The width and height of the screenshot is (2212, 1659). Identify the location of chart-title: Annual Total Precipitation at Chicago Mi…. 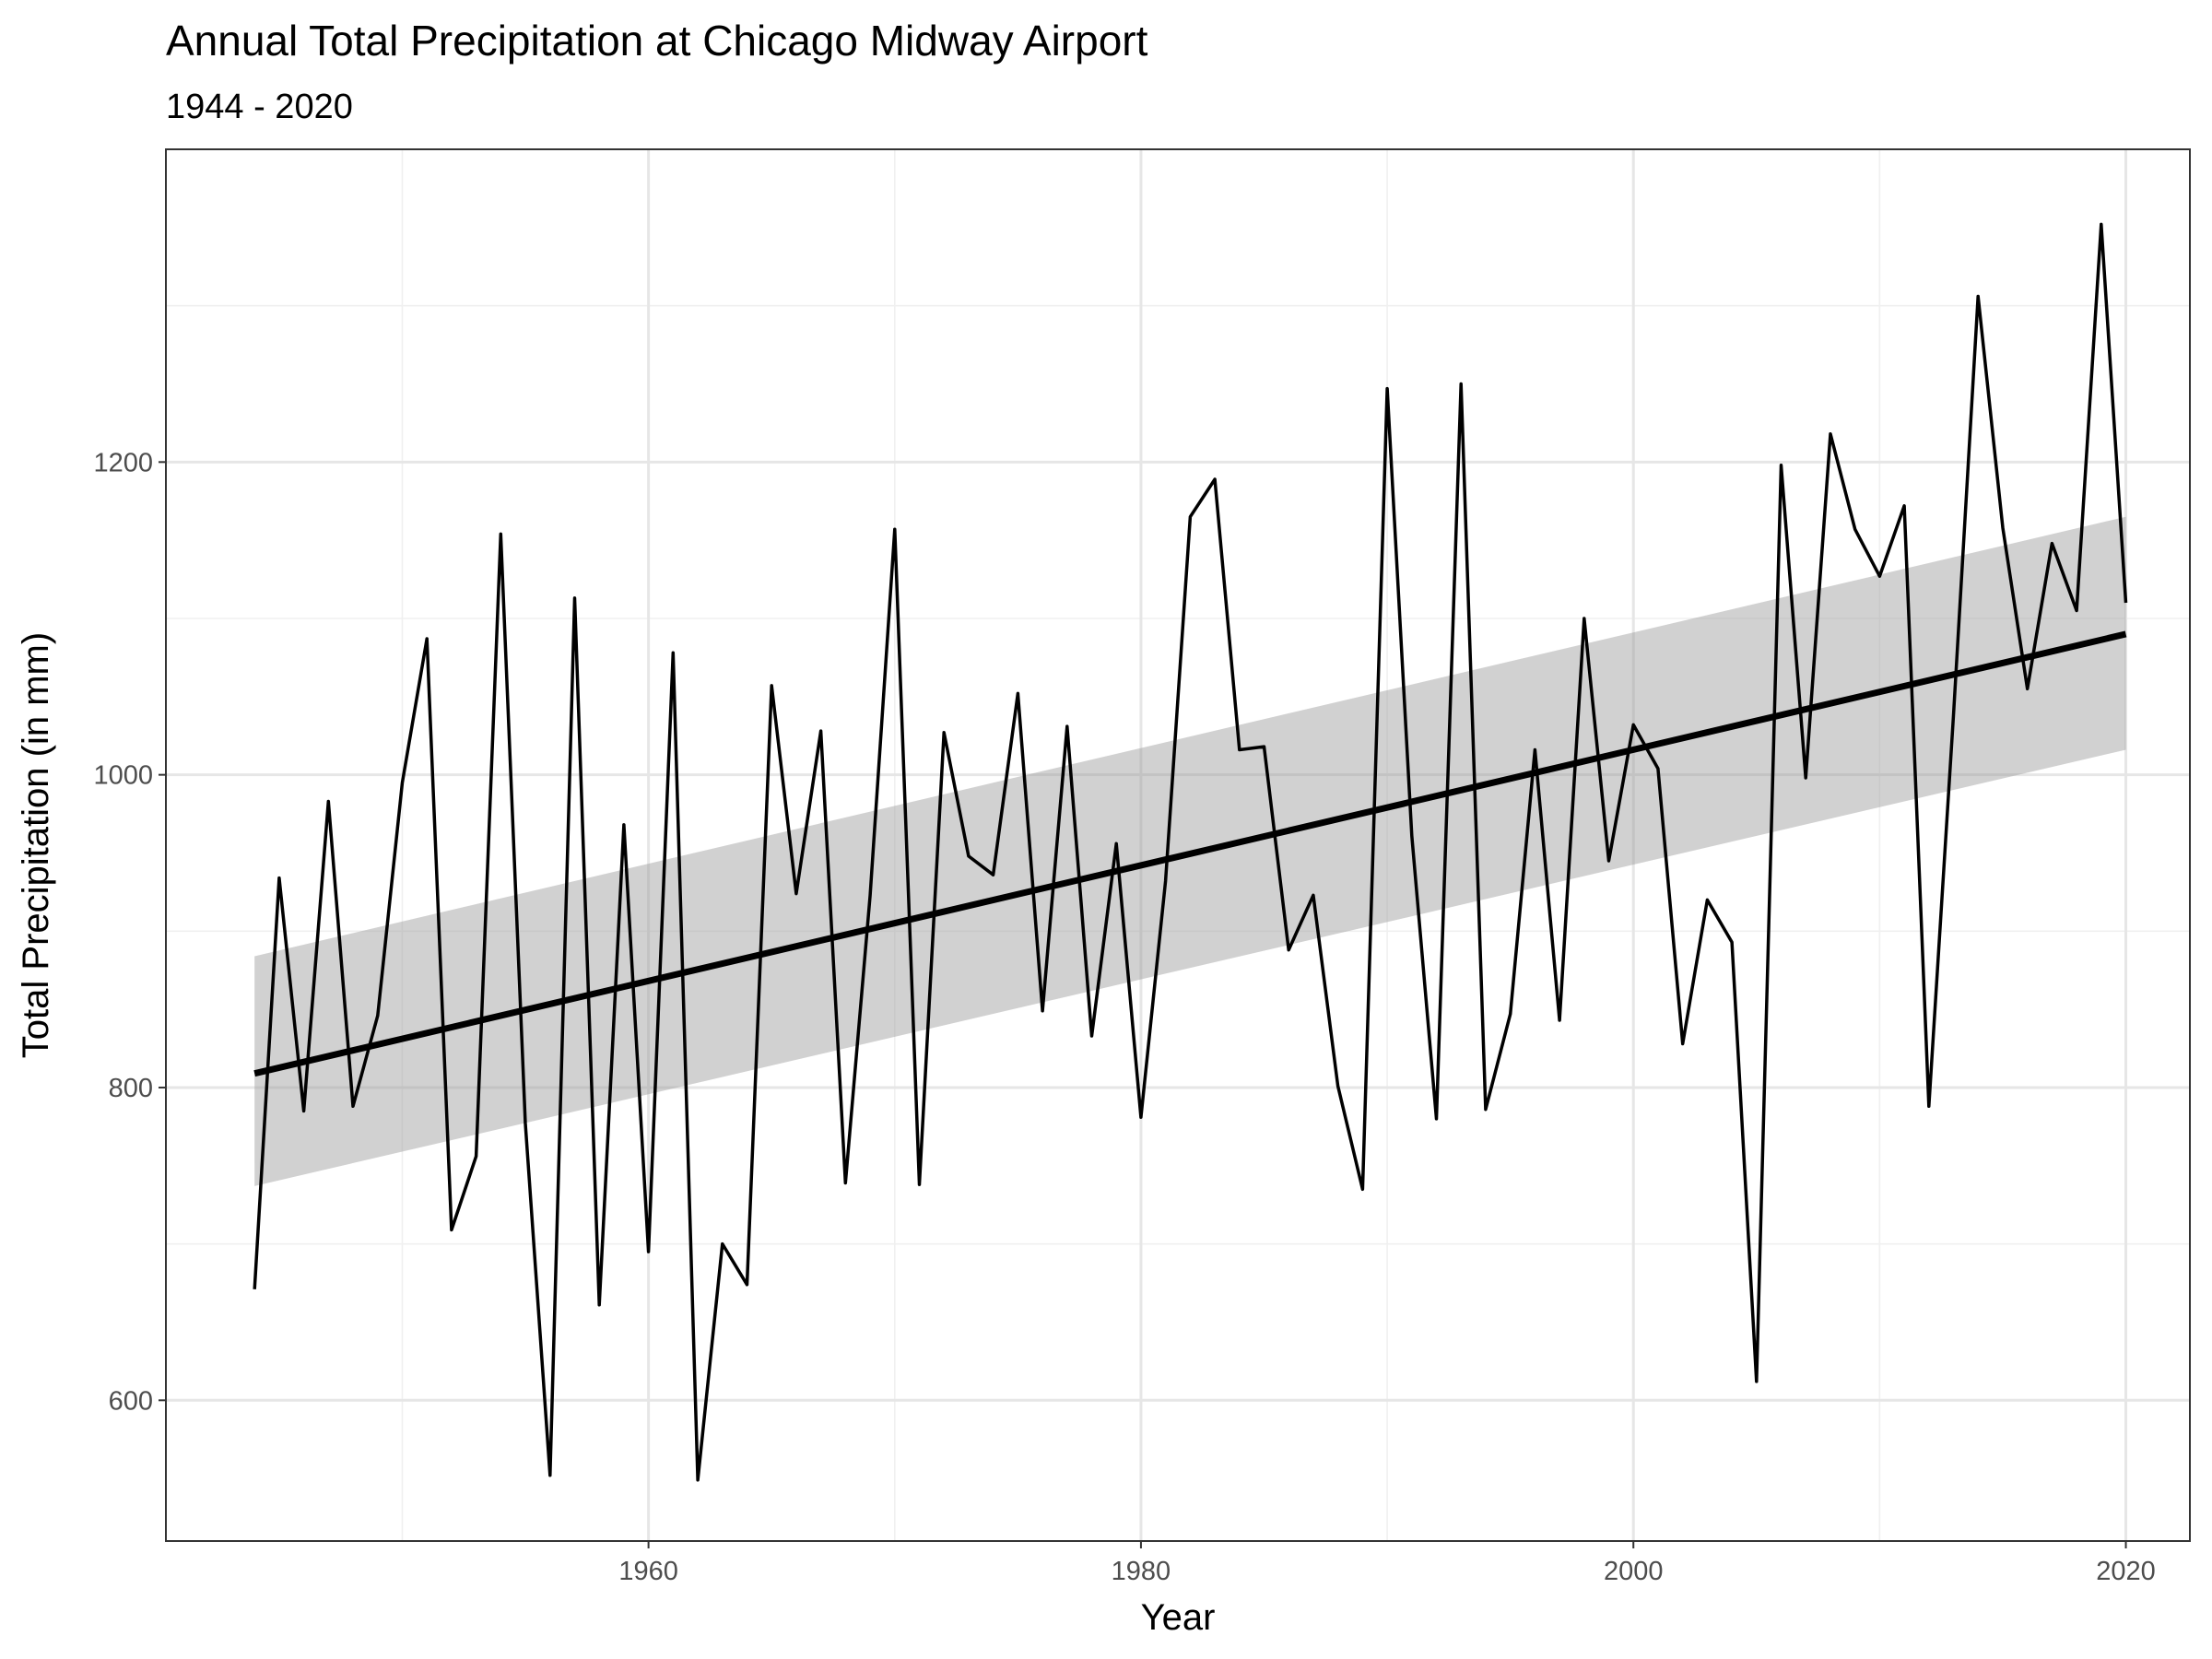
(657, 41).